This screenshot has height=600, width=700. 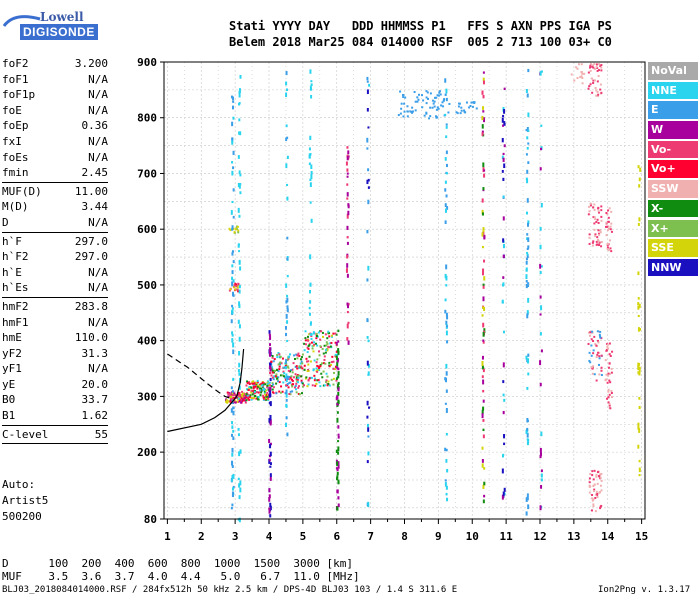 I want to click on param-value: 1.62, so click(x=95, y=416).